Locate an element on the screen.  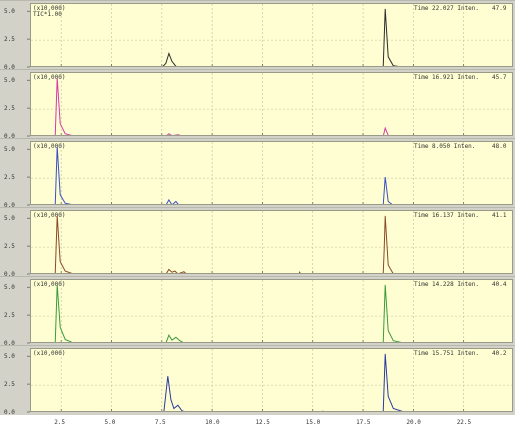
x-axis: 2.5 5.0 7.5 10.0 12.5 15.0 17.5 20.0 22.5 is located at coordinates (263, 422).